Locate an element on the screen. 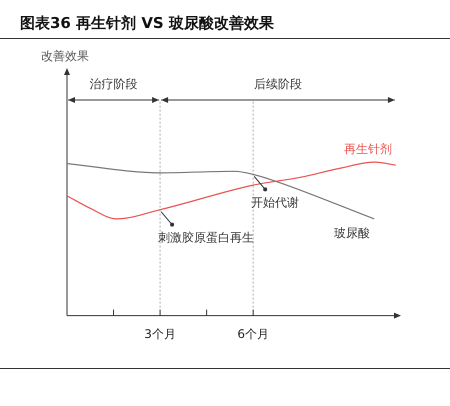 The height and width of the screenshot is (406, 450). text: 治疗阶段 is located at coordinates (114, 84).